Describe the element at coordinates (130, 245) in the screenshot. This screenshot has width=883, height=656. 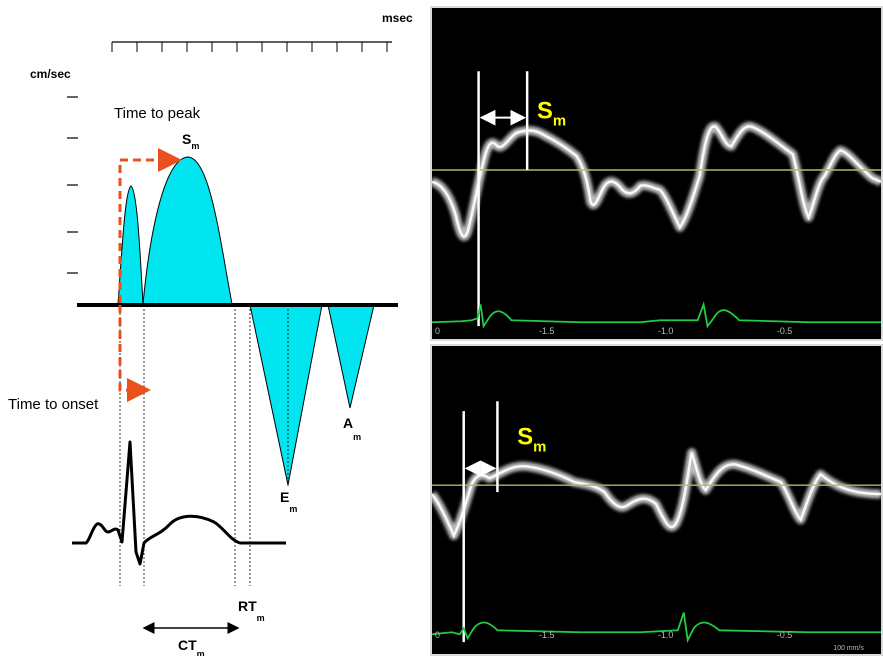
I see `isovolumic-contraction-wave` at that location.